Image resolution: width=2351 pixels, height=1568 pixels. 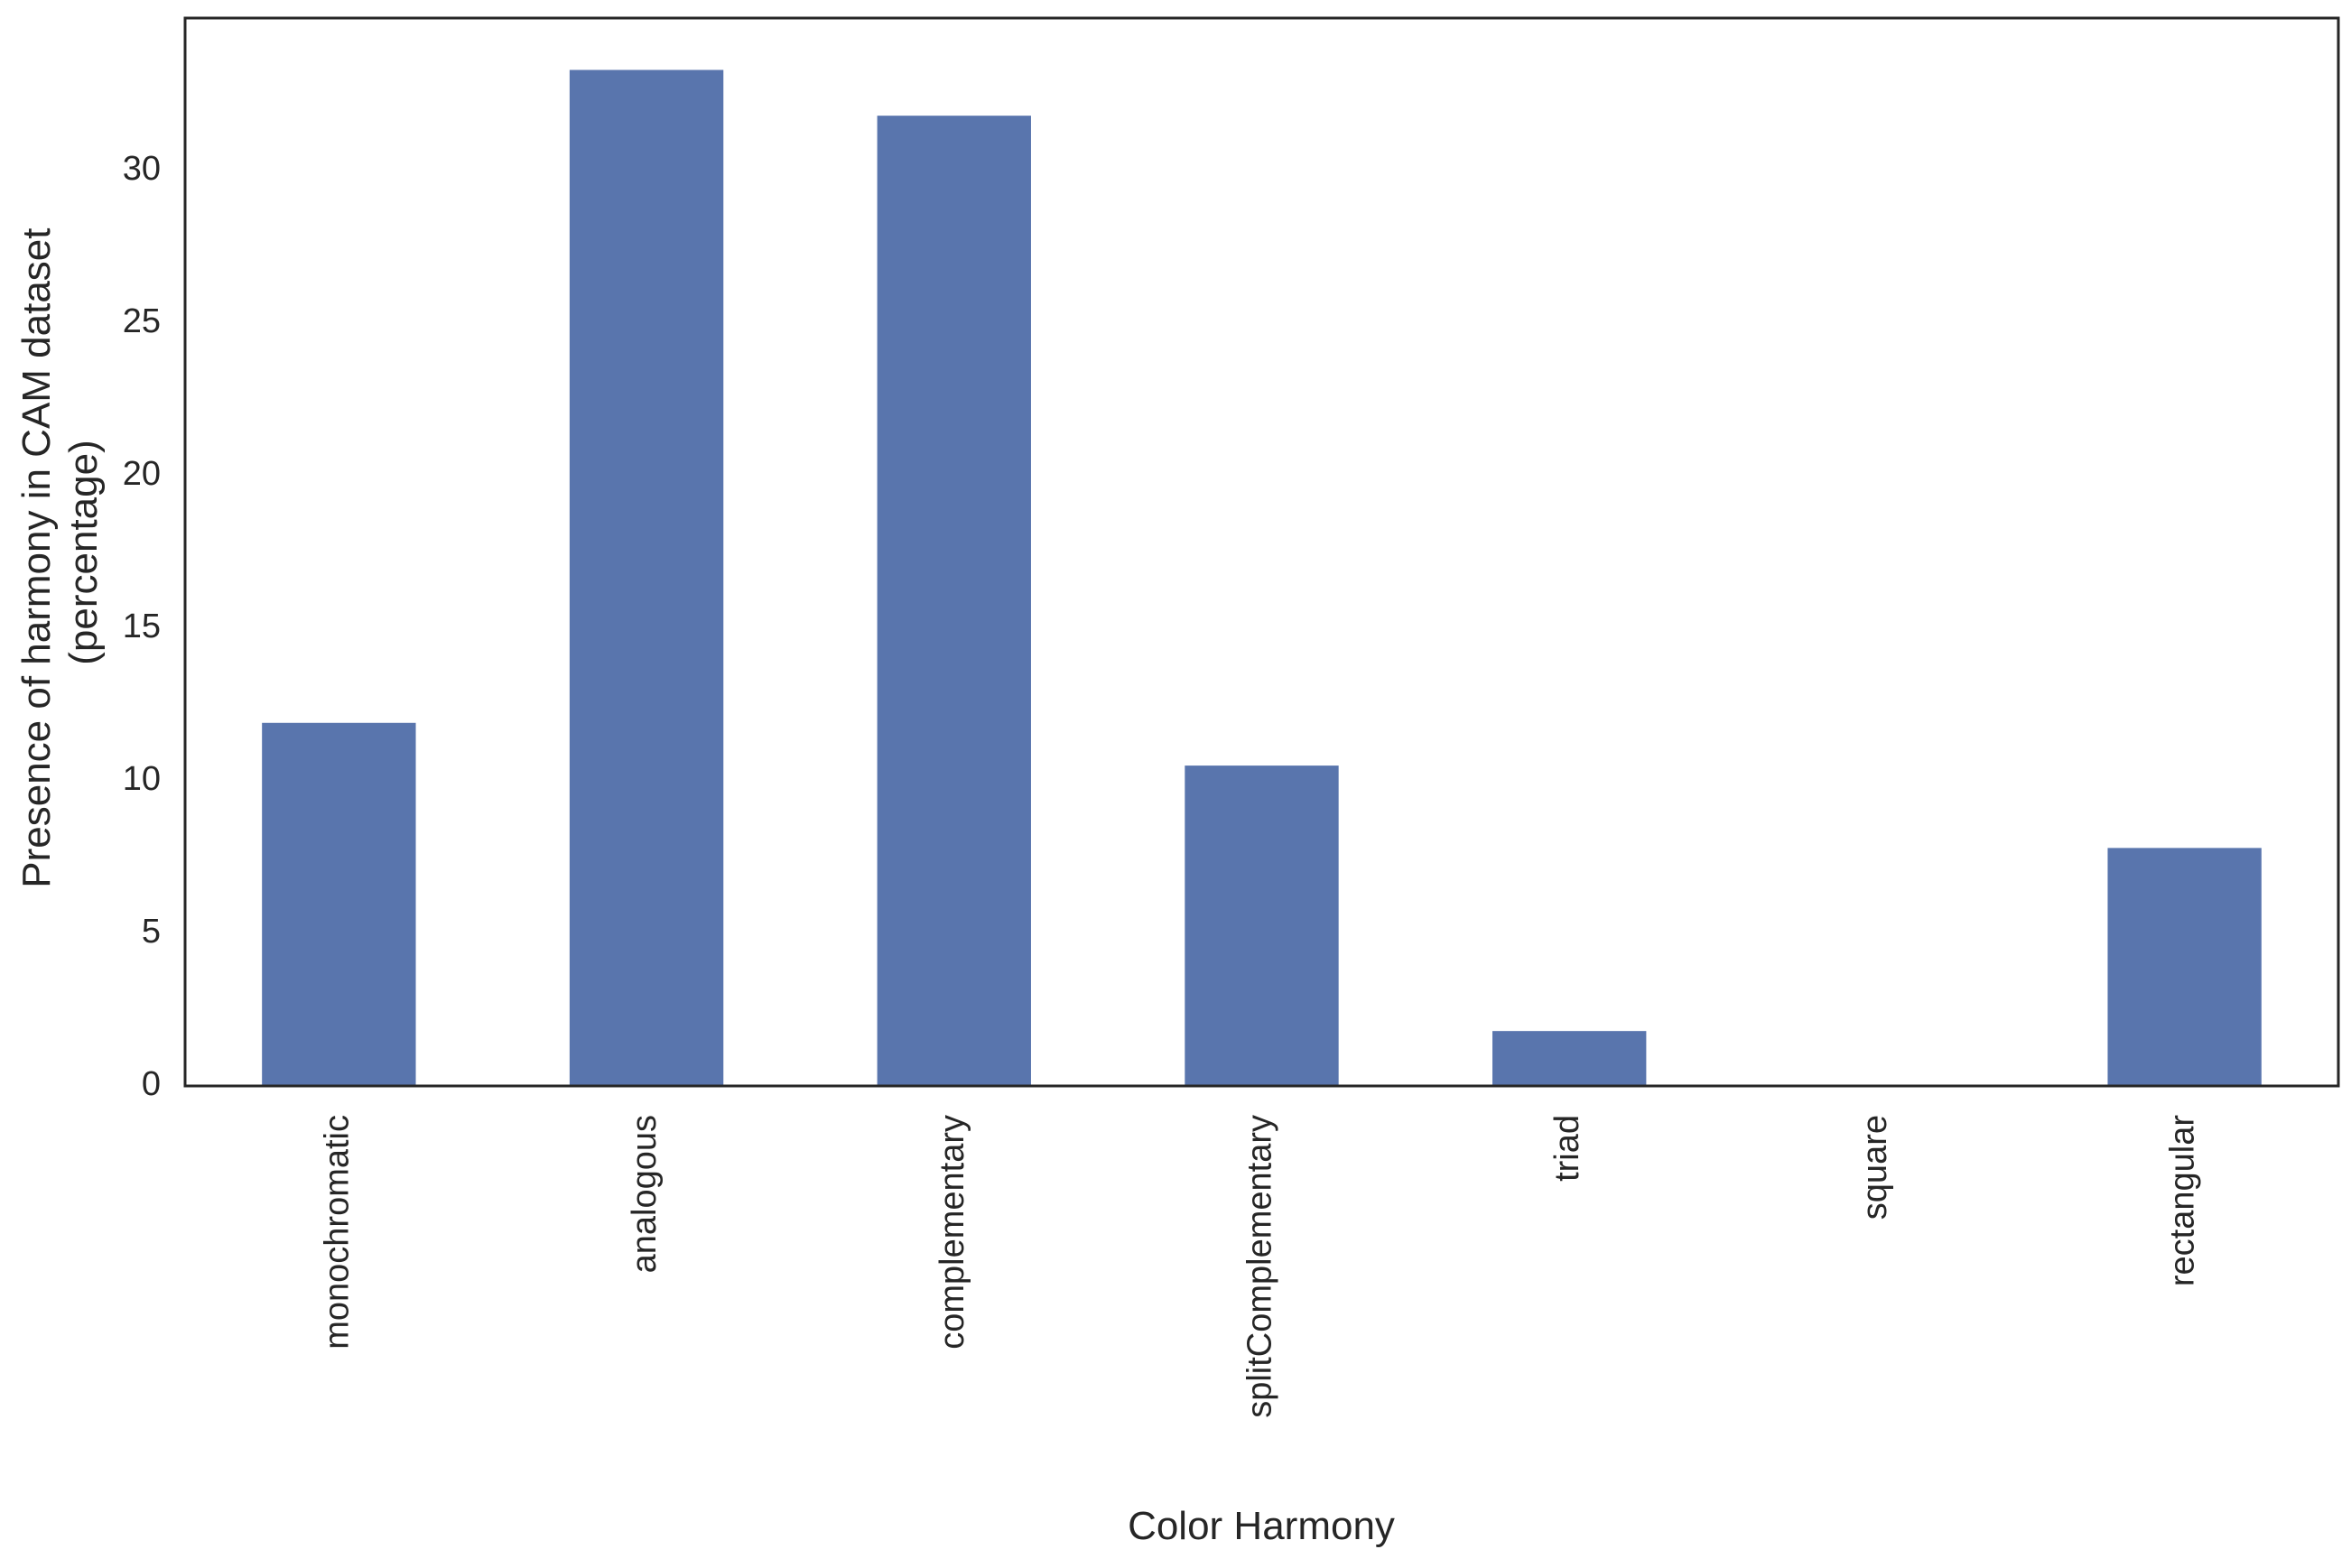 What do you see at coordinates (339, 904) in the screenshot?
I see `bar-monochromatic` at bounding box center [339, 904].